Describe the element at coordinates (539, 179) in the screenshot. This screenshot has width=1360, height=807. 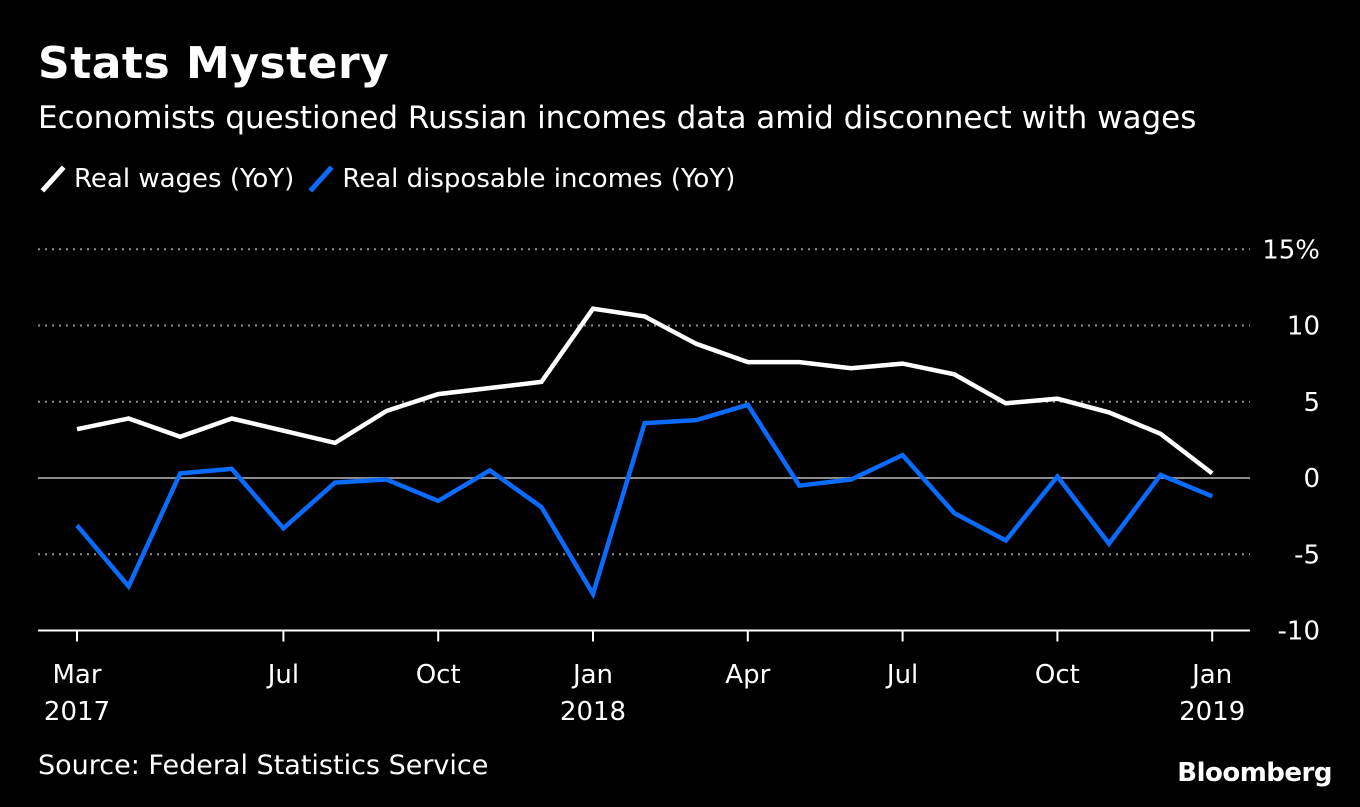
I see `legend-label-incomes: Real disposable incomes (YoY)` at that location.